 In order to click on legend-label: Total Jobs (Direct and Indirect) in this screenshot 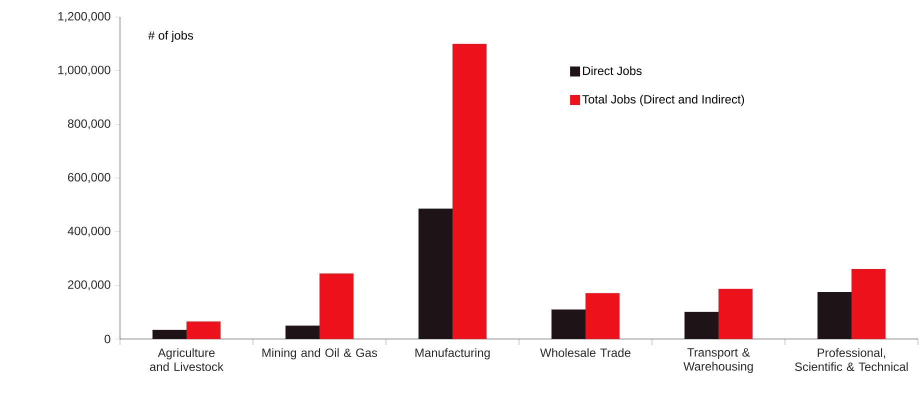, I will do `click(663, 100)`.